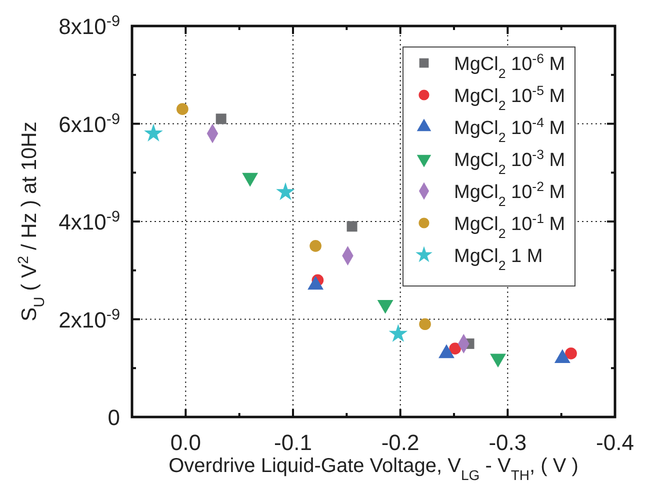  Describe the element at coordinates (89, 221) in the screenshot. I see `y-tick-label: 4x10$^{-9}$` at that location.